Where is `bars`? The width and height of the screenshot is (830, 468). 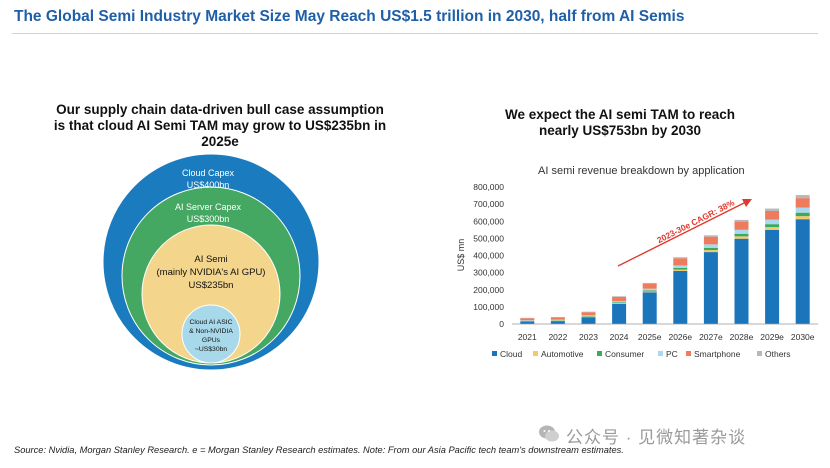 bars is located at coordinates (665, 259).